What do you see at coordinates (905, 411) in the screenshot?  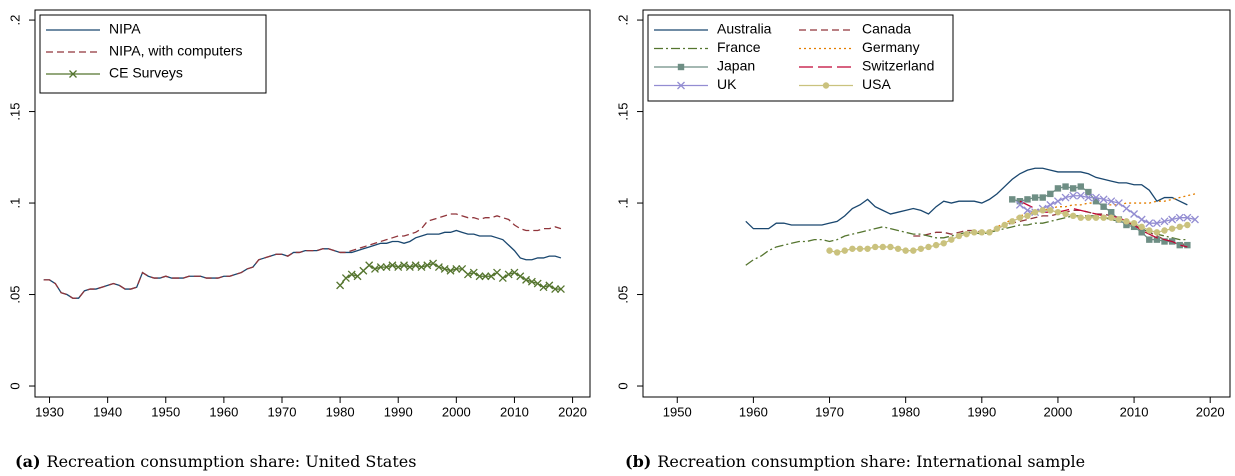 I see `x-tick-label: 1980` at bounding box center [905, 411].